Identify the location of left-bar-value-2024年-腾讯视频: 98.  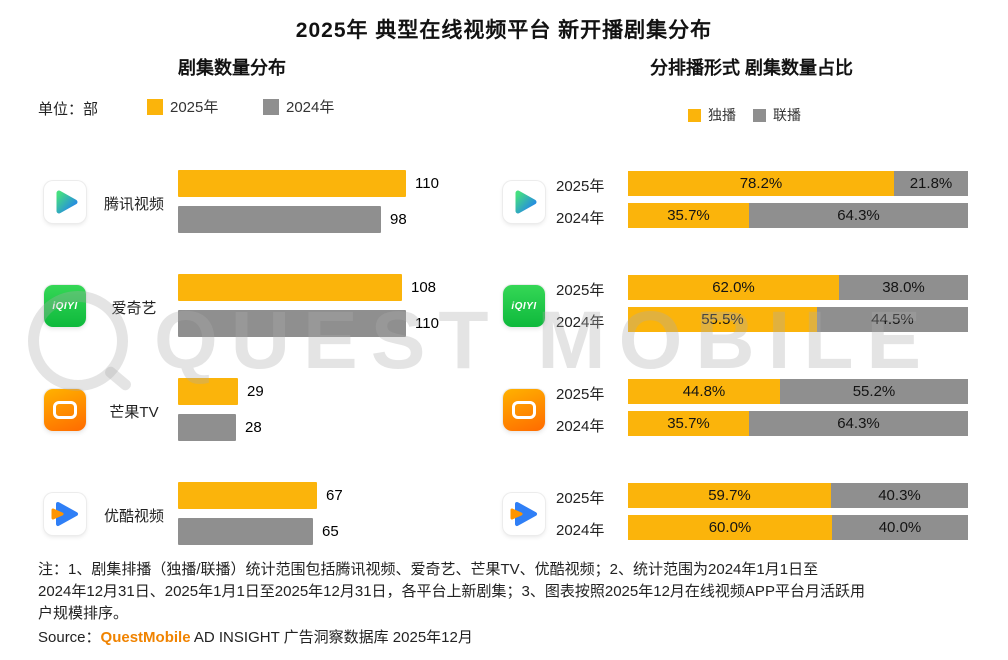
(398, 219).